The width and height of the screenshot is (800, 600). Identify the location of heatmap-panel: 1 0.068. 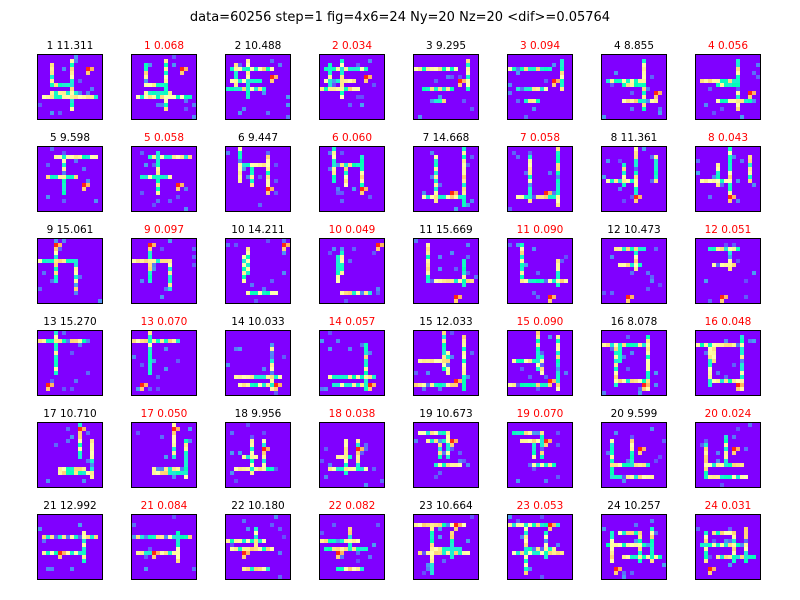
(164, 80).